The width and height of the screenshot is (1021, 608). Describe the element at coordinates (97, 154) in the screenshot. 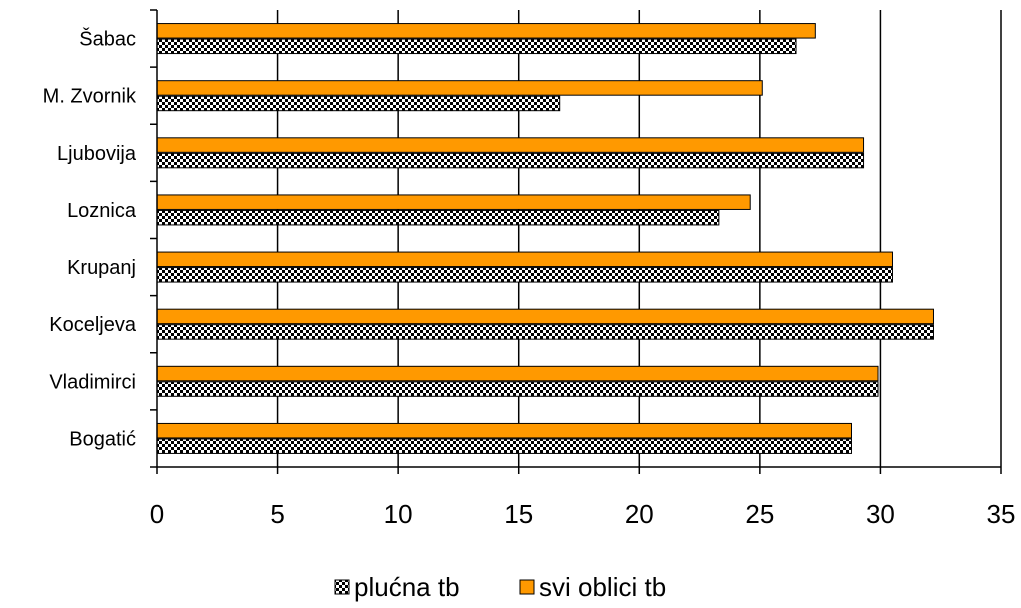

I see `category-label-2: Ljubovija` at that location.